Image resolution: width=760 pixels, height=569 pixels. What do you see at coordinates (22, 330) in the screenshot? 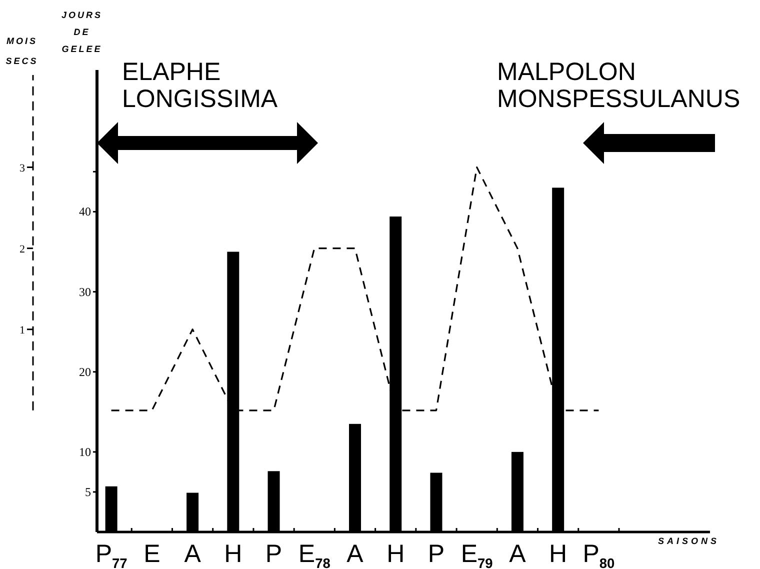
I see `y2-tick-label: 1` at bounding box center [22, 330].